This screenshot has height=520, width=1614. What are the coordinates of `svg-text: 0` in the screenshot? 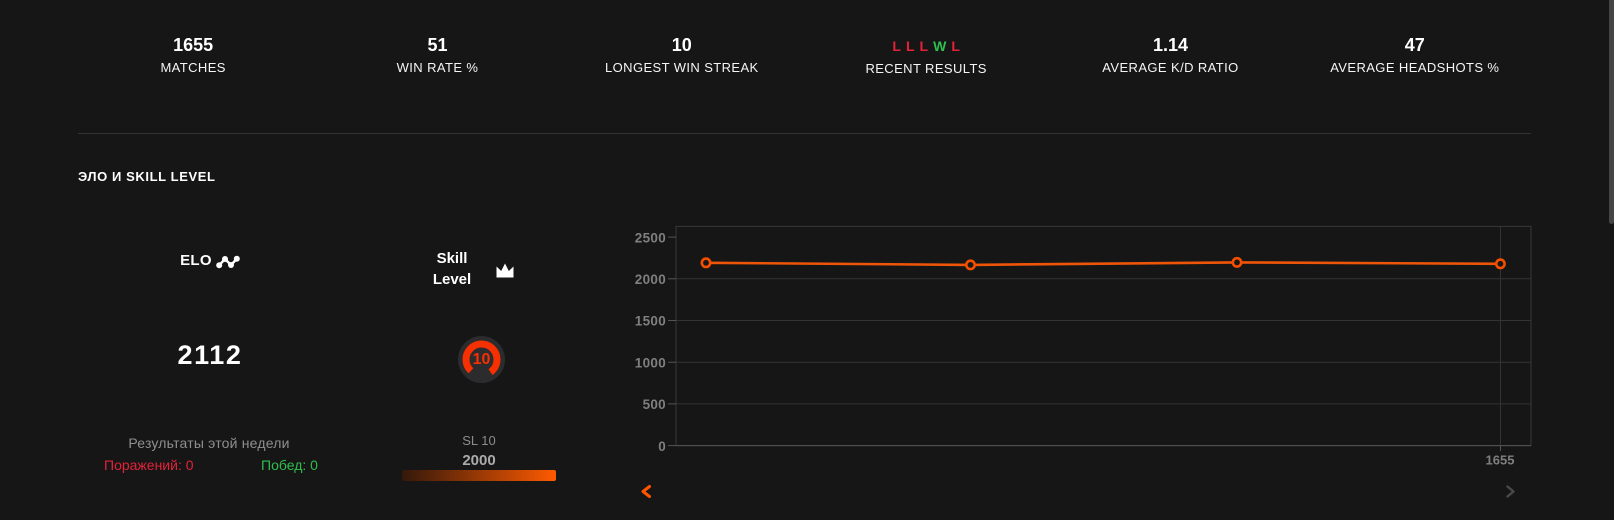 It's located at (662, 446).